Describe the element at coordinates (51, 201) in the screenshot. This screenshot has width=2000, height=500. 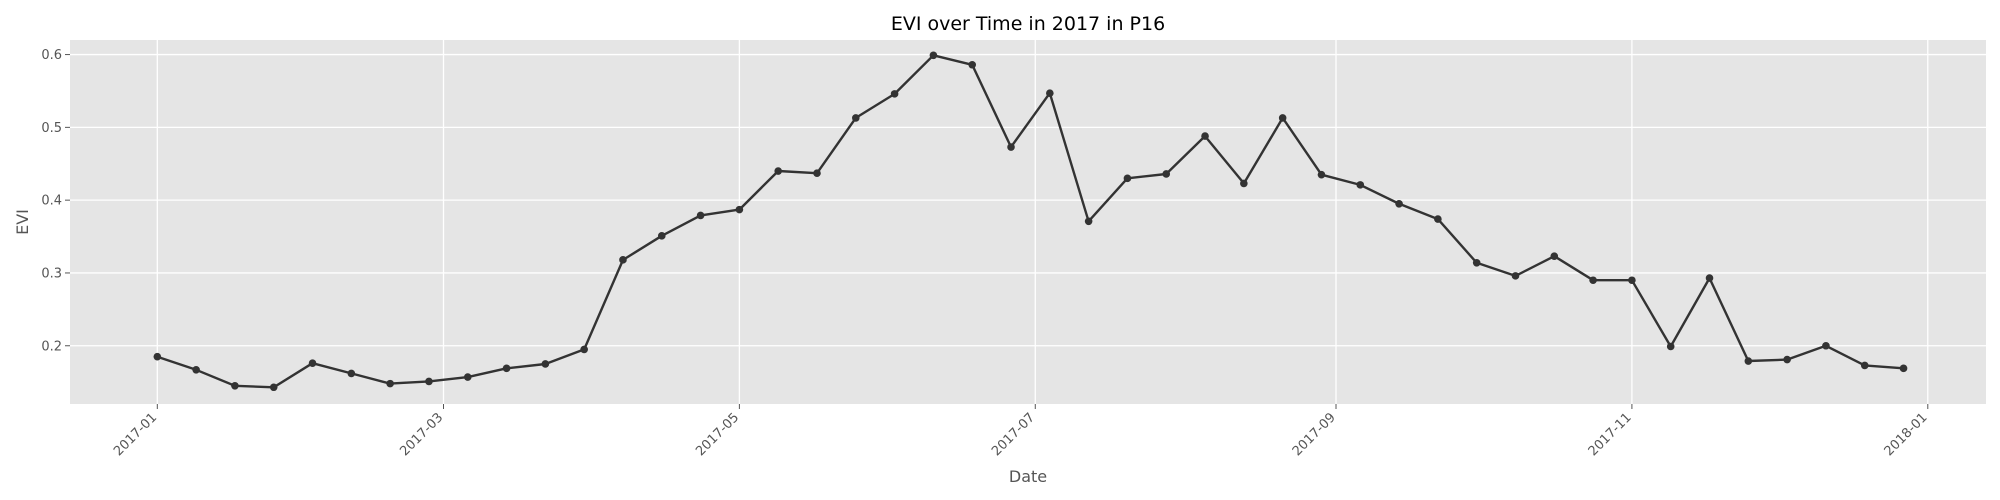
I see `y-tick-label: 0.4` at that location.